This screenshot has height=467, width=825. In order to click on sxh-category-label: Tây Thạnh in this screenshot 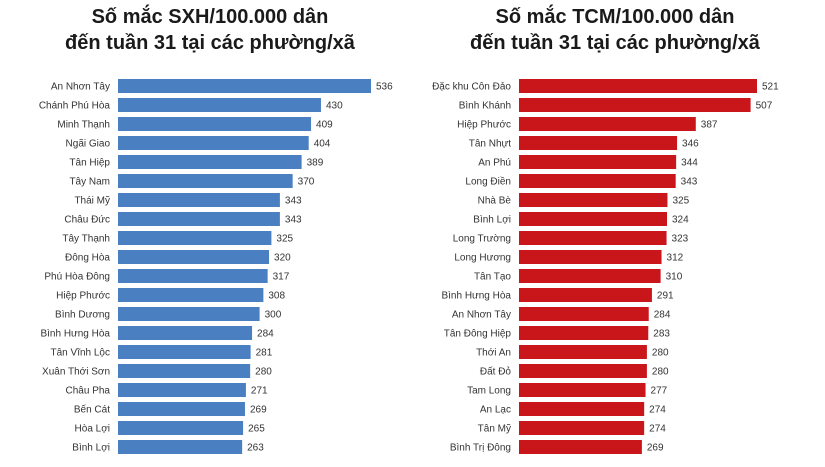, I will do `click(86, 239)`.